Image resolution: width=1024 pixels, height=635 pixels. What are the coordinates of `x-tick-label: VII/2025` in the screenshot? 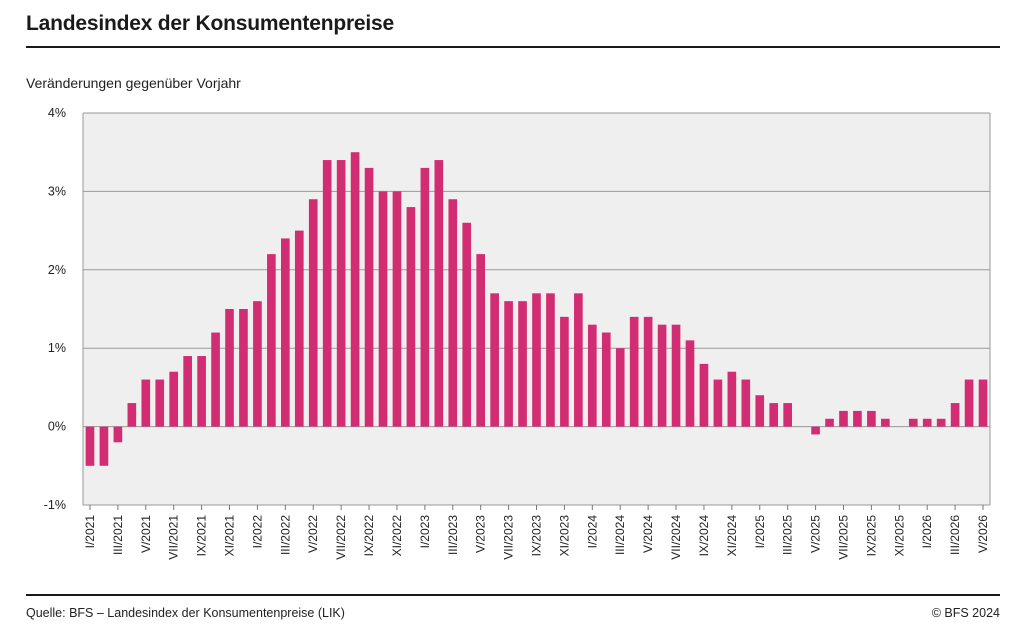 It's located at (843, 537).